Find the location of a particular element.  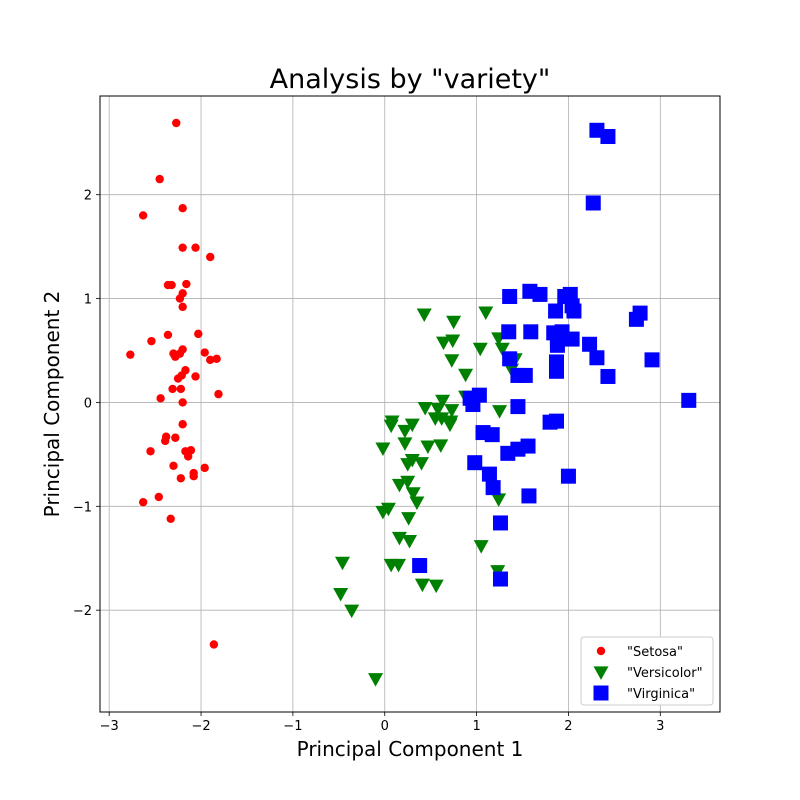

x-tick-label: 0 is located at coordinates (385, 726).